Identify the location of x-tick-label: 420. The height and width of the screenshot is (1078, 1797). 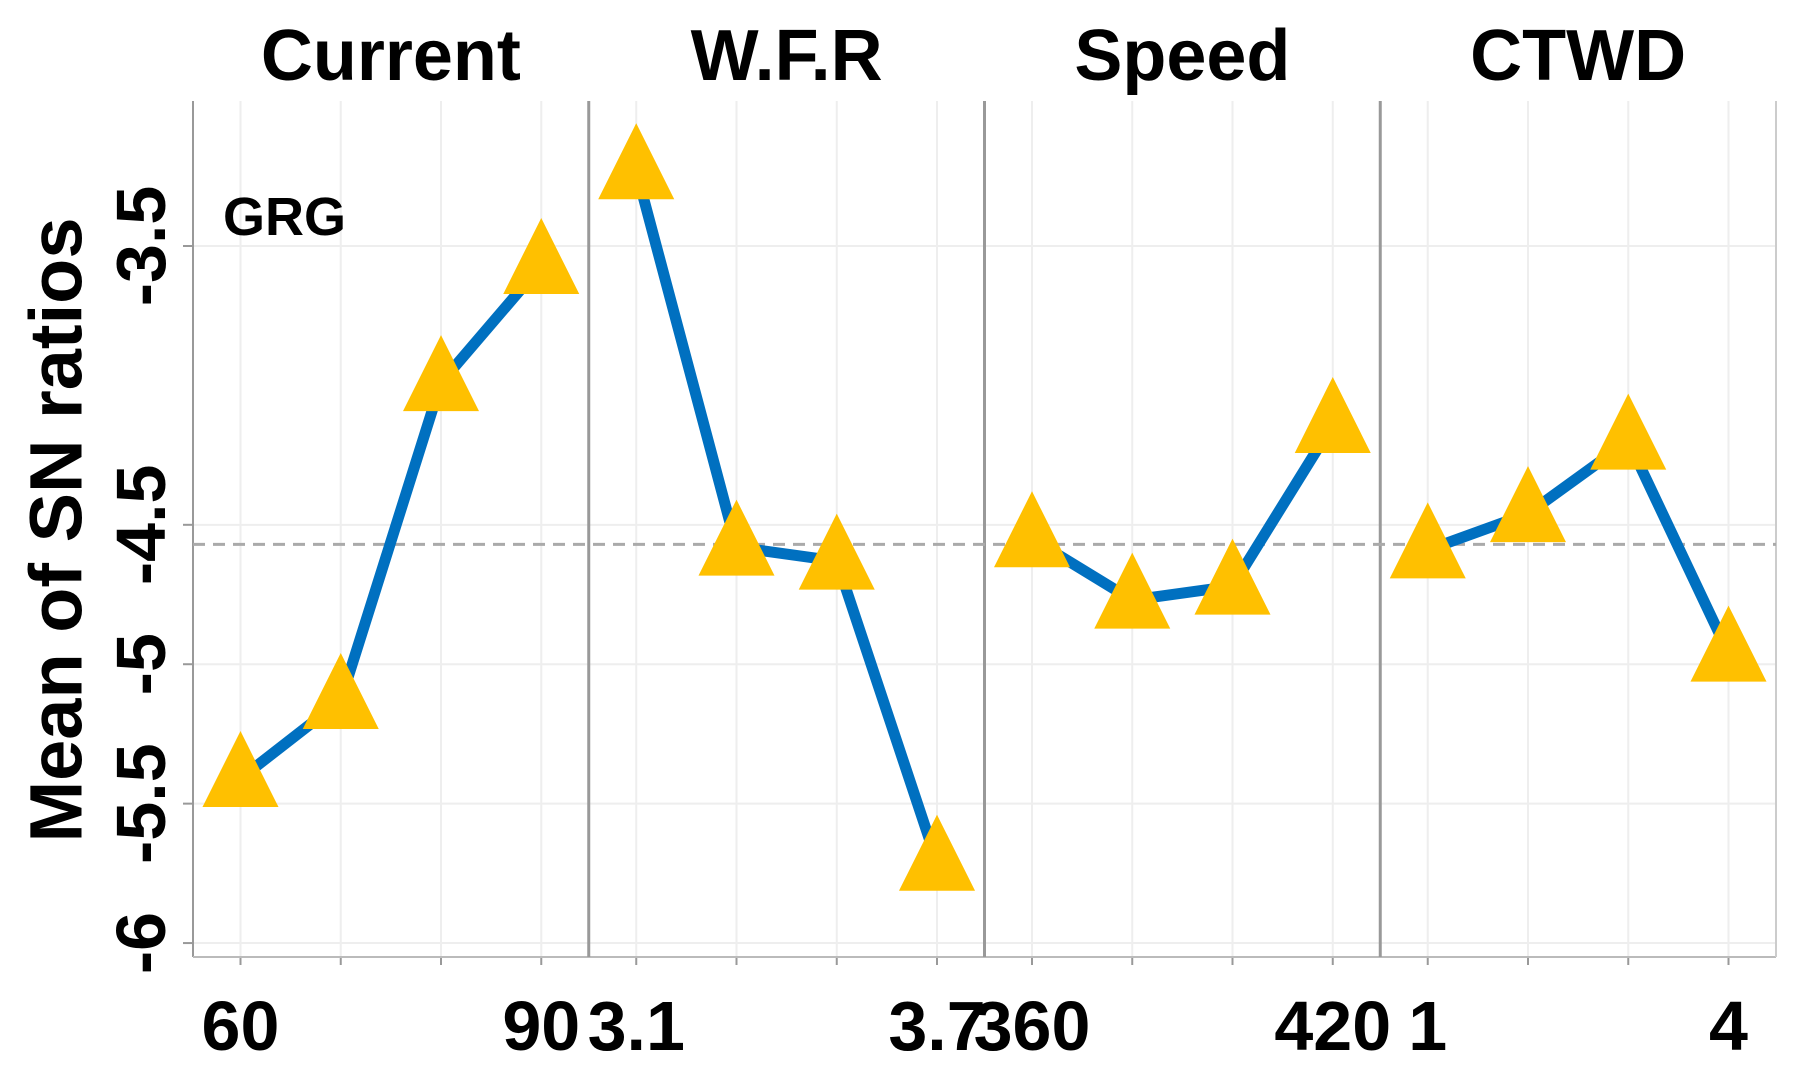
(1332, 1026).